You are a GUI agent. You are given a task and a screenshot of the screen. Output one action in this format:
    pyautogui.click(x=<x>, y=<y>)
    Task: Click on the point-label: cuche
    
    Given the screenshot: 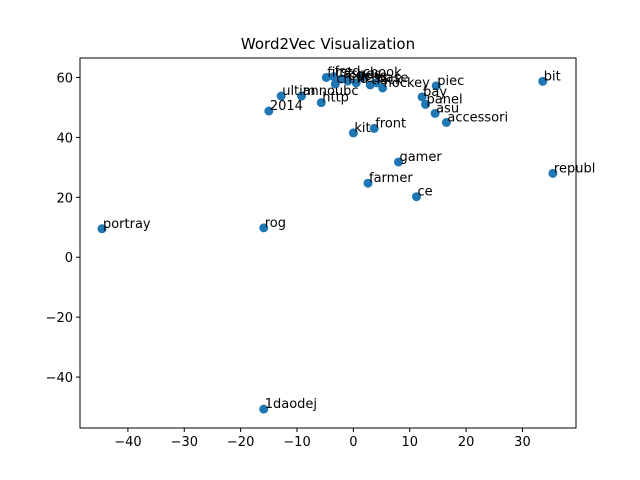 What is the action you would take?
    pyautogui.click(x=368, y=76)
    